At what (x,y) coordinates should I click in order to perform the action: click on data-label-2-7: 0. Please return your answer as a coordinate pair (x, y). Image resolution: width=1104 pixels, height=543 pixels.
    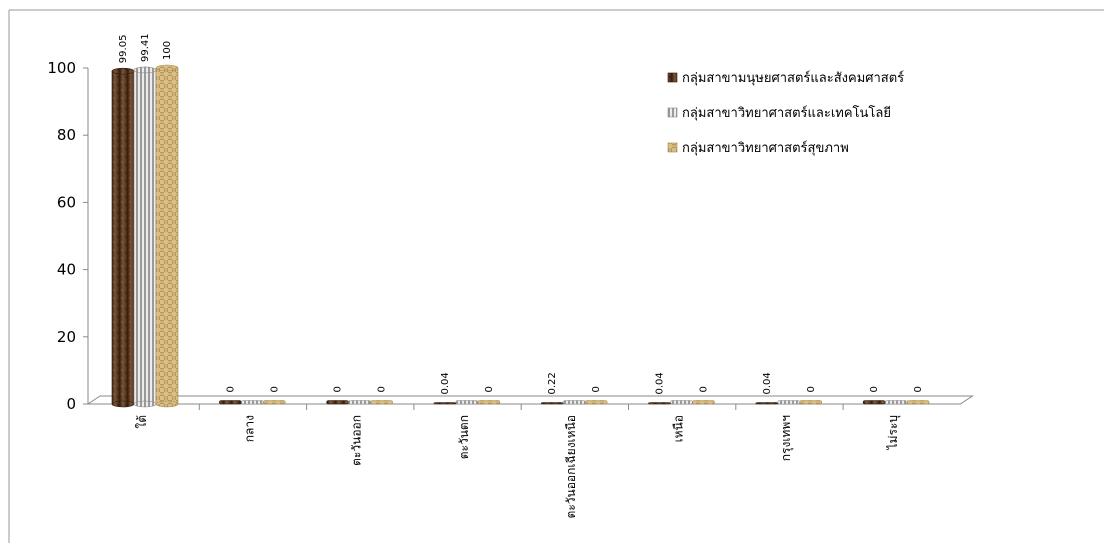
    Looking at the image, I should click on (918, 389).